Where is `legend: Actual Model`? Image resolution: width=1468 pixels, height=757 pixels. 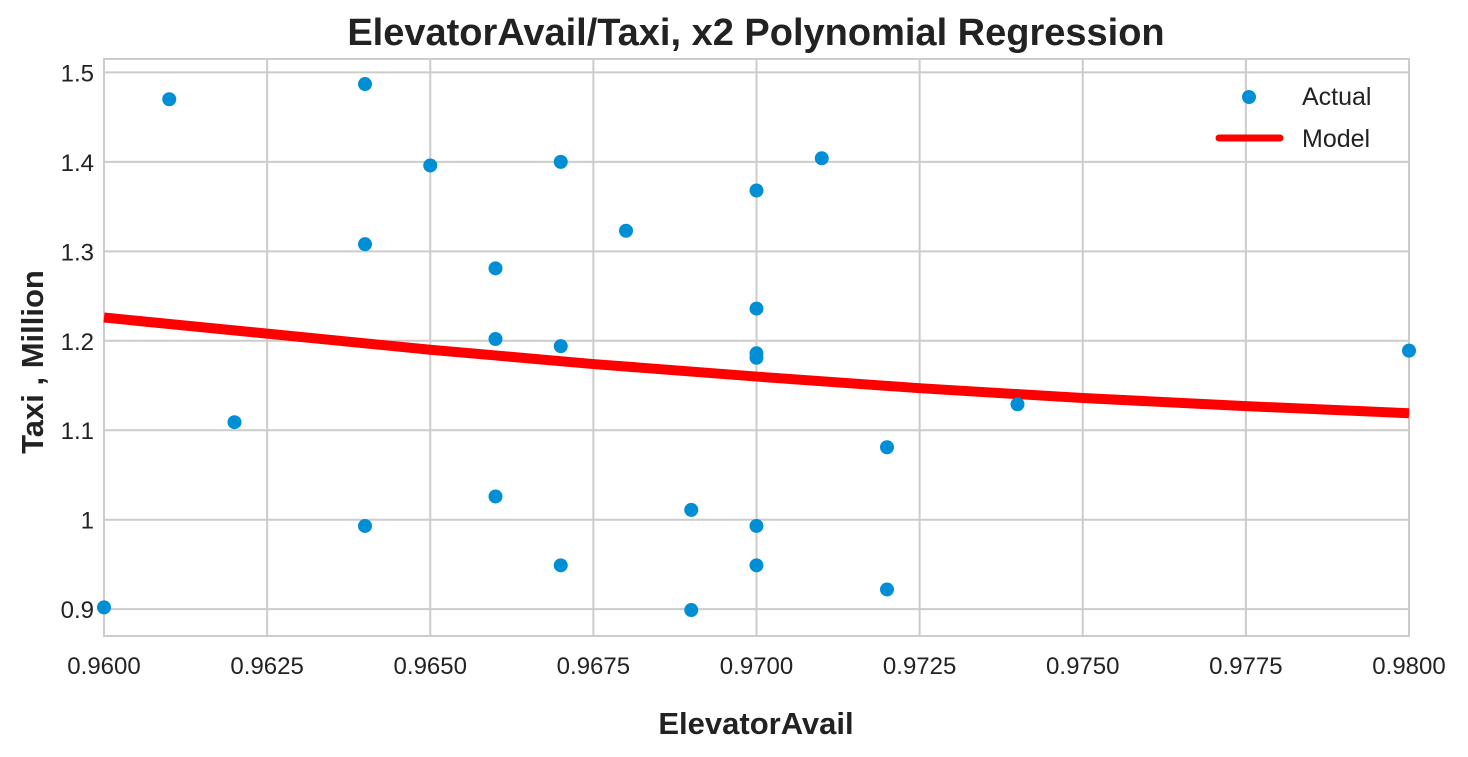 legend: Actual Model is located at coordinates (1293, 118).